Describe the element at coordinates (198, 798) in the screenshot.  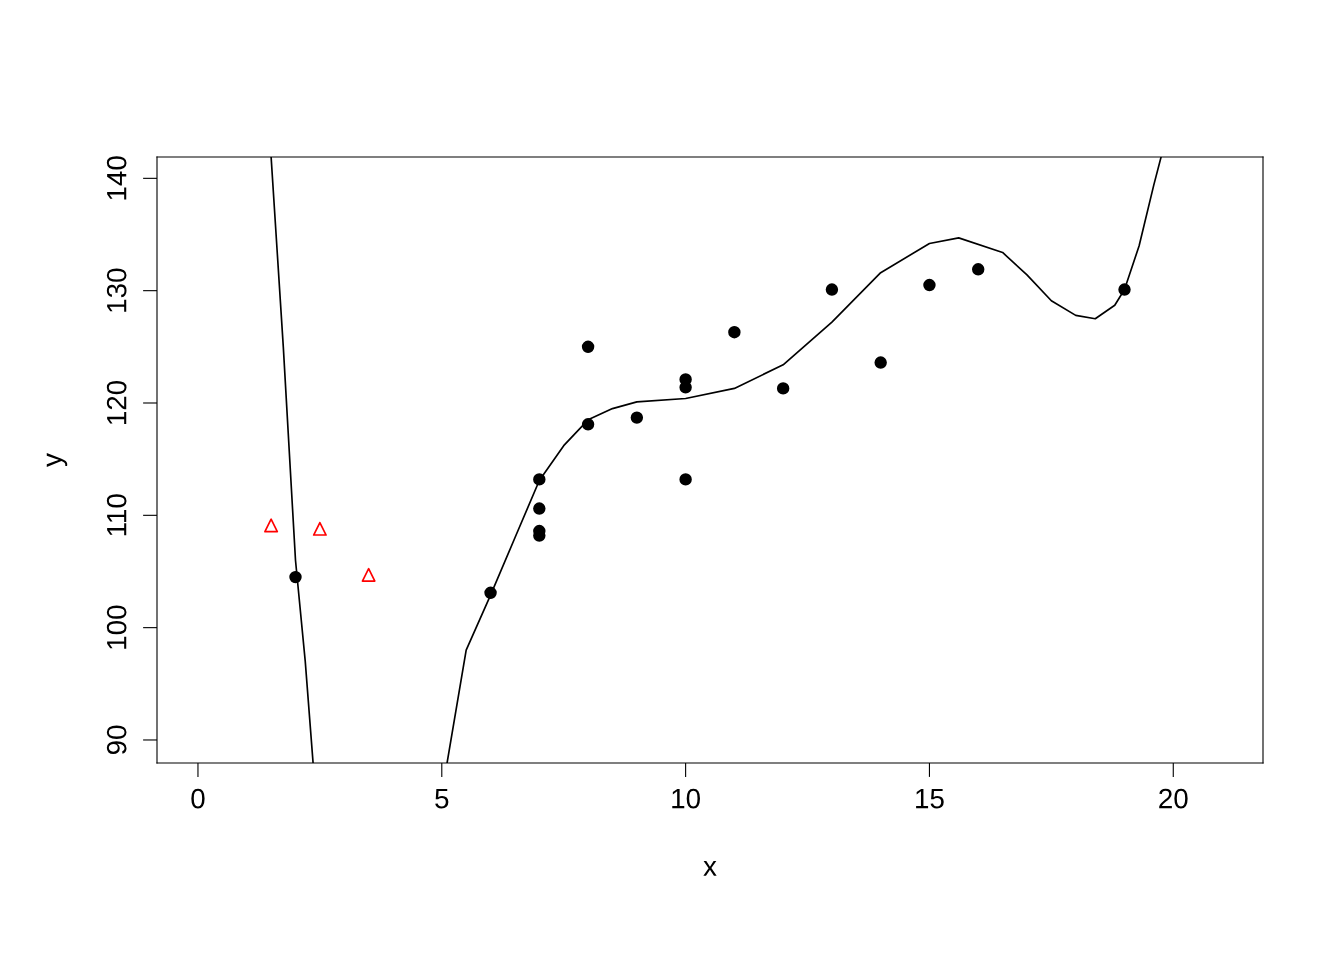
I see `x-tick-label: 0` at that location.